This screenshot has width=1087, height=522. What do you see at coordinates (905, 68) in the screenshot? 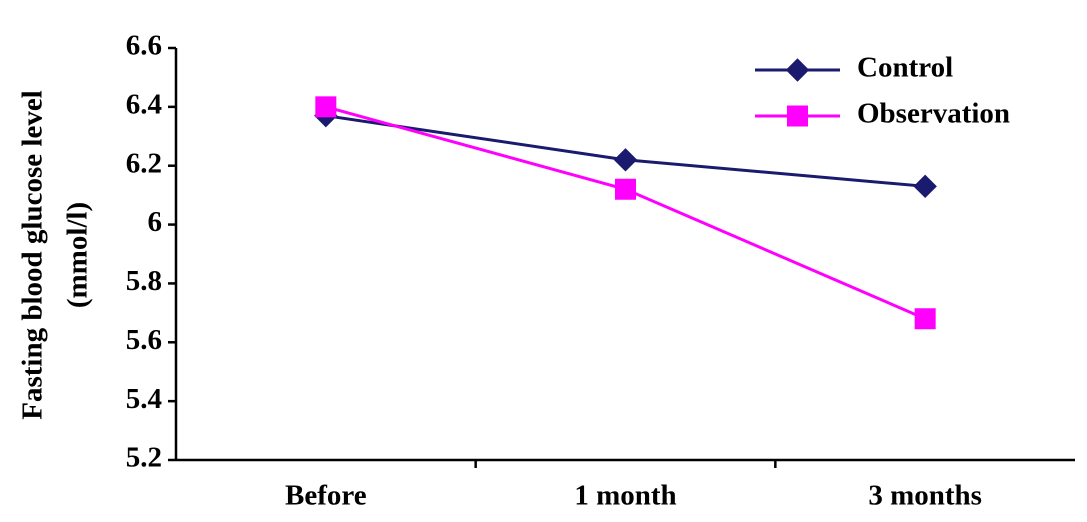
I see `legend-label: Control` at bounding box center [905, 68].